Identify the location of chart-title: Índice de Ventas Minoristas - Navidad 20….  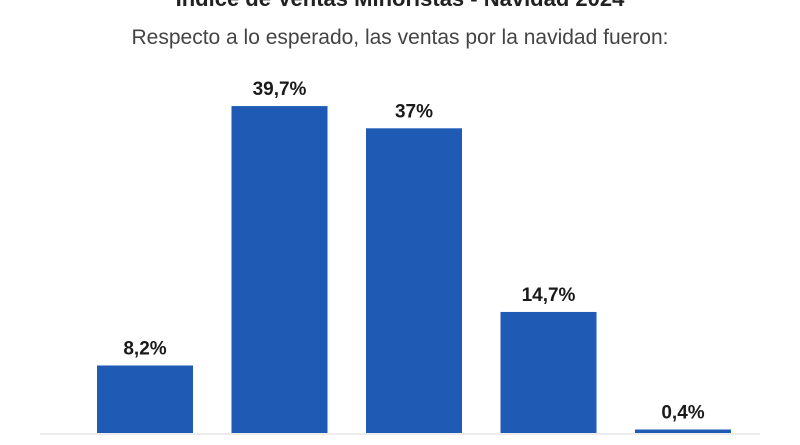
(400, 6).